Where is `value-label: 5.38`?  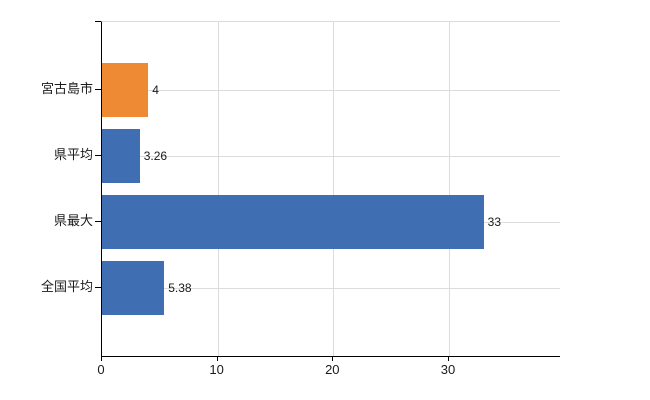 value-label: 5.38 is located at coordinates (180, 288).